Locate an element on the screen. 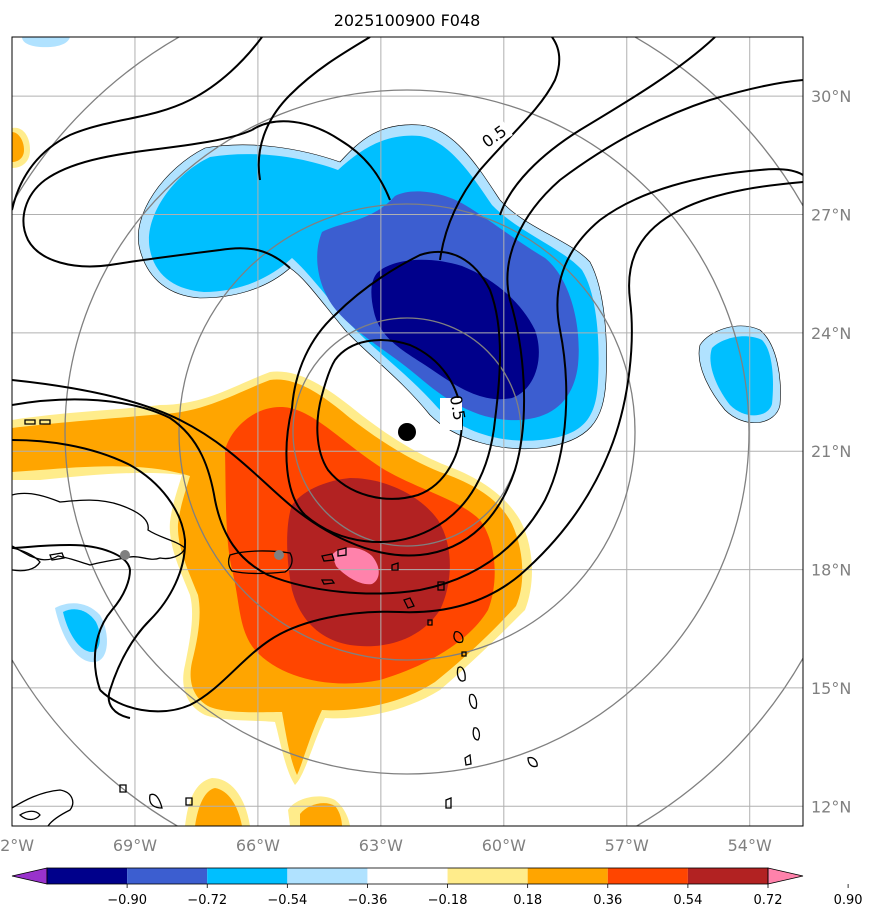 The width and height of the screenshot is (873, 924). contour-west-lower is located at coordinates (99, 579).